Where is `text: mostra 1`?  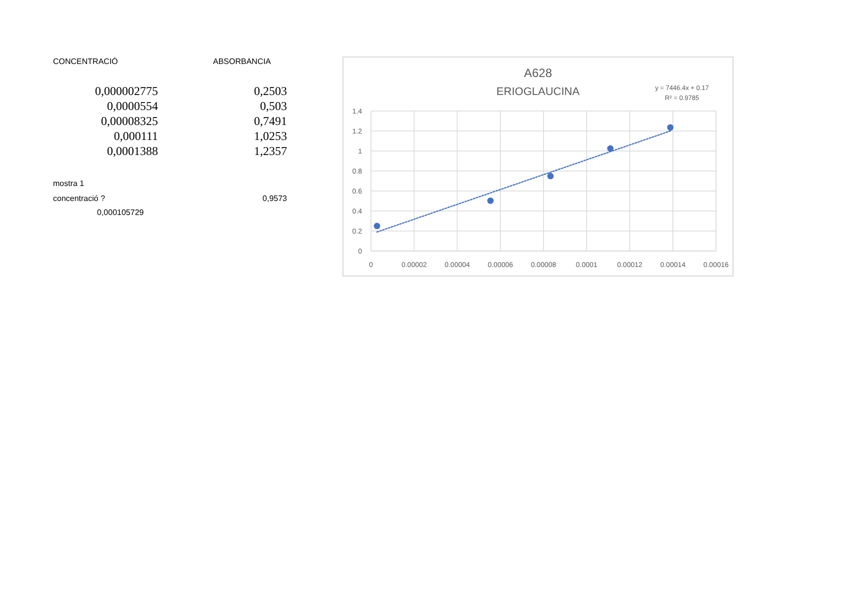 text: mostra 1 is located at coordinates (69, 183).